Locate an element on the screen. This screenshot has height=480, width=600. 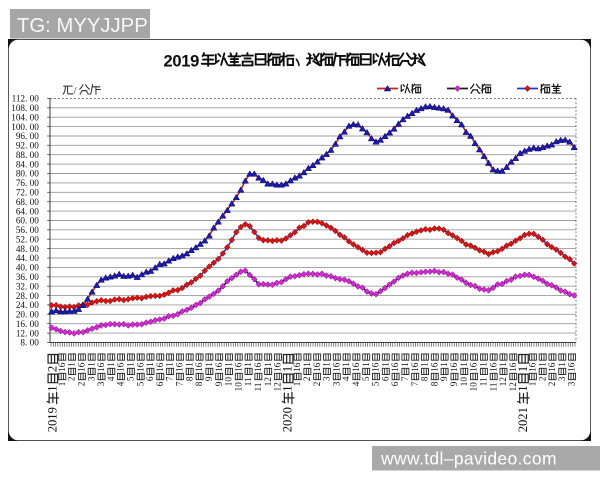
svg-text: 2019 is located at coordinates (52, 419).